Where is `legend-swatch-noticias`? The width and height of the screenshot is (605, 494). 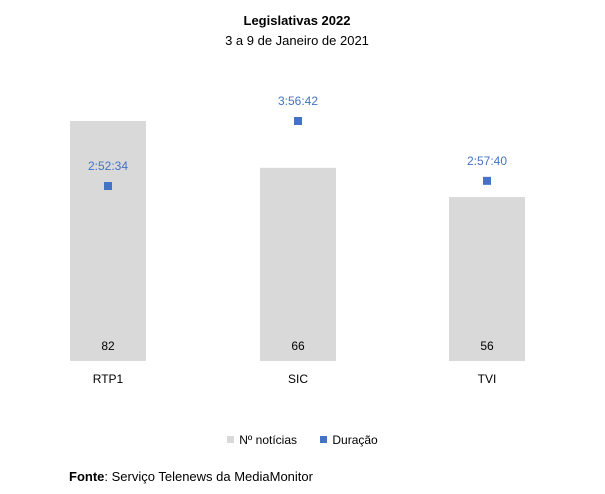 legend-swatch-noticias is located at coordinates (231, 439).